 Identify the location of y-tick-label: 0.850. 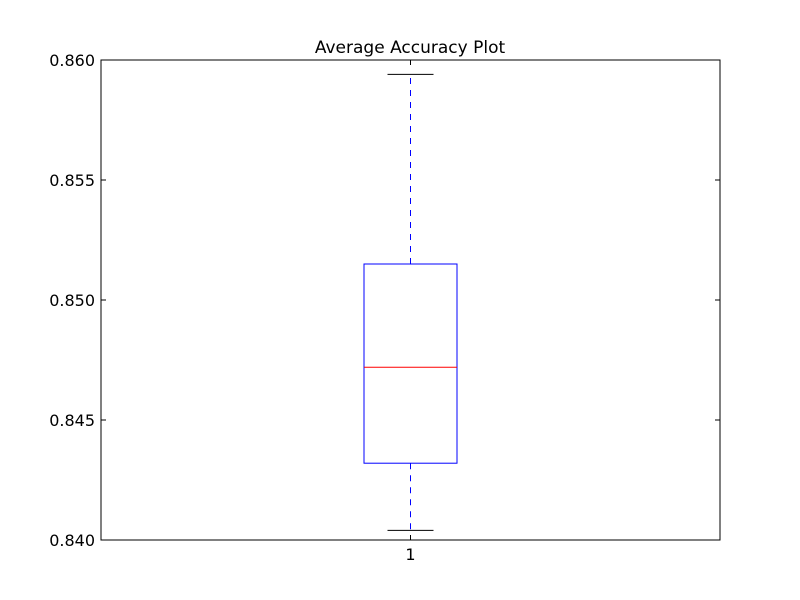
(72, 300).